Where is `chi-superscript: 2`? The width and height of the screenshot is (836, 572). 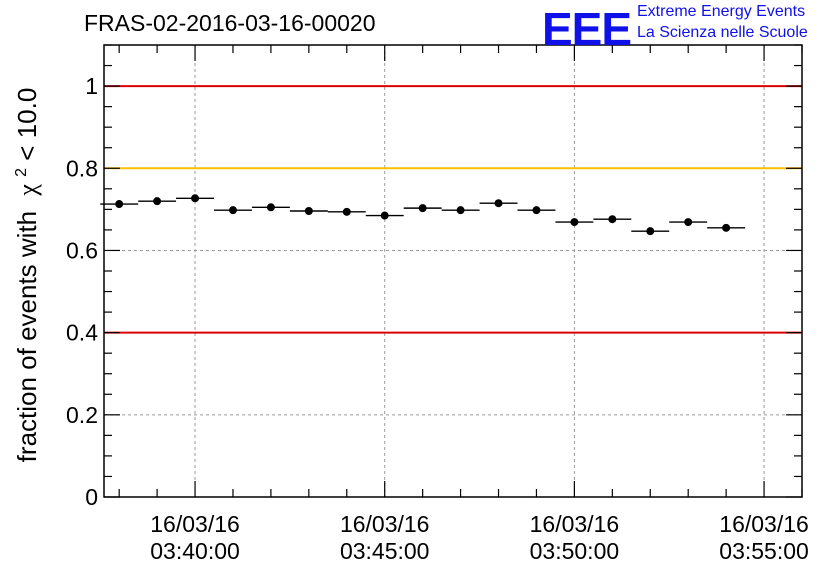
chi-superscript: 2 is located at coordinates (21, 172).